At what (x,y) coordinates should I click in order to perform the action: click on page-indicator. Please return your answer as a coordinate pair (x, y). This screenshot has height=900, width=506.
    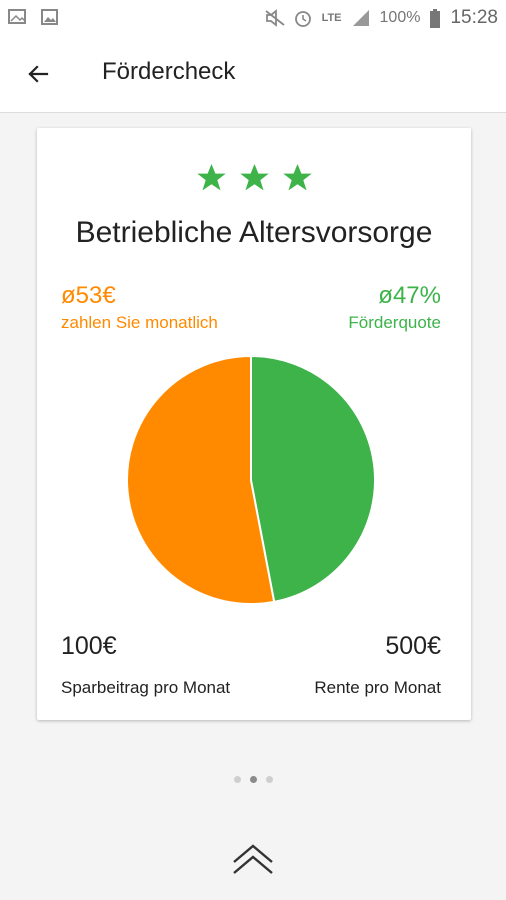
    Looking at the image, I should click on (253, 779).